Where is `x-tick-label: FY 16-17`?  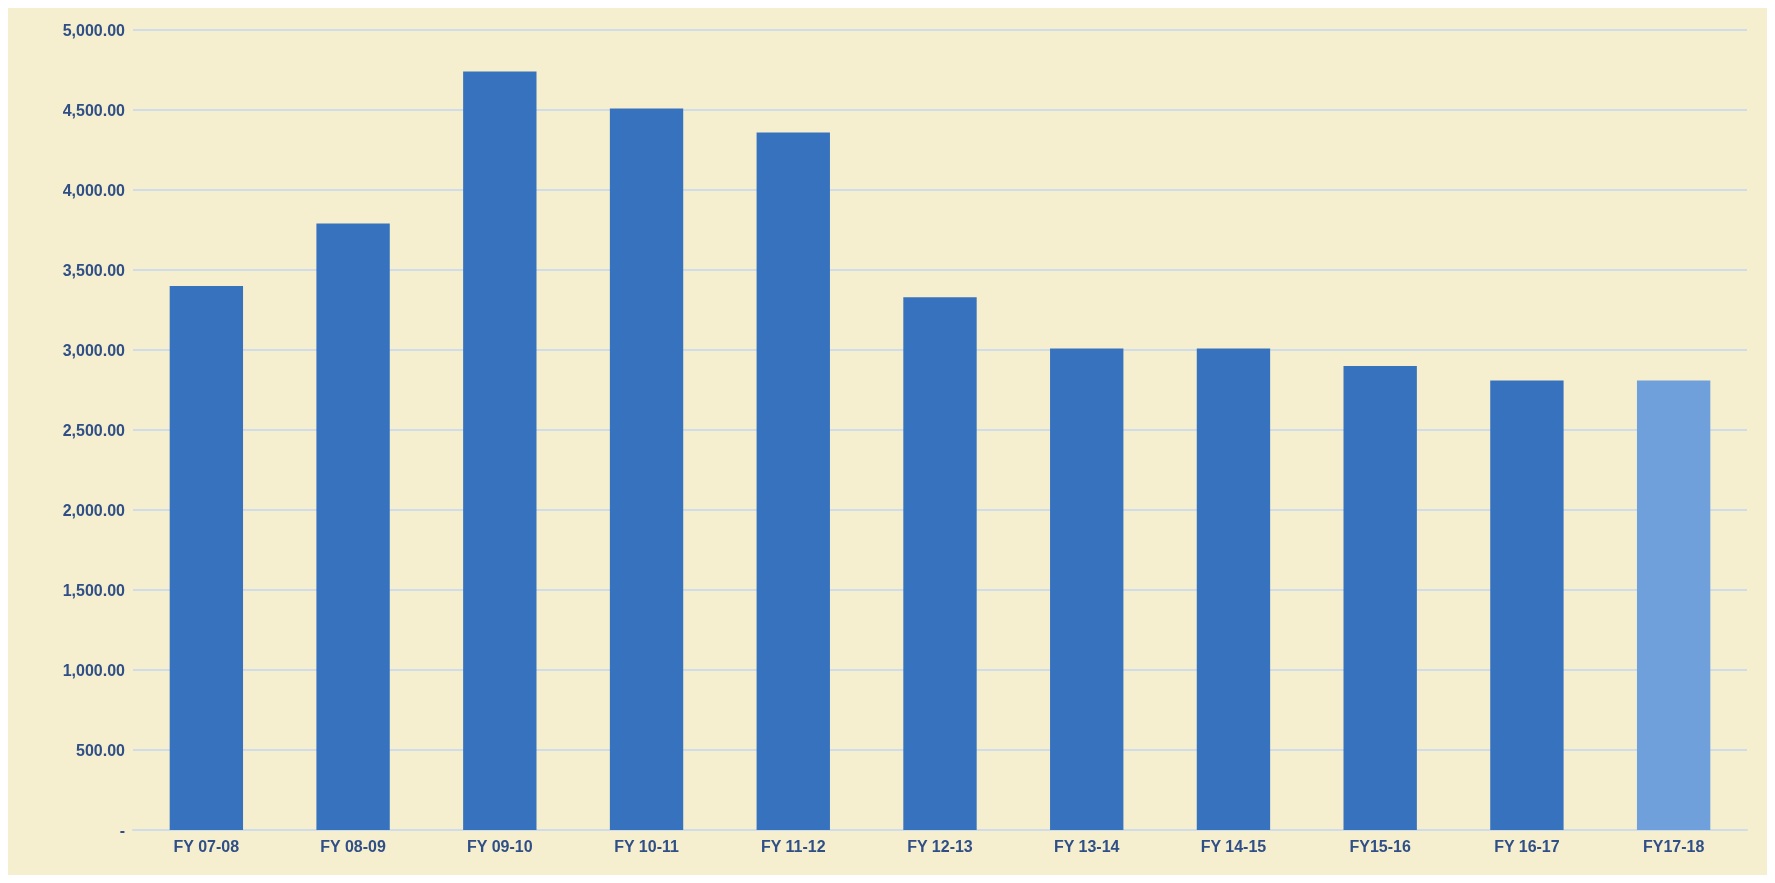 x-tick-label: FY 16-17 is located at coordinates (1527, 846).